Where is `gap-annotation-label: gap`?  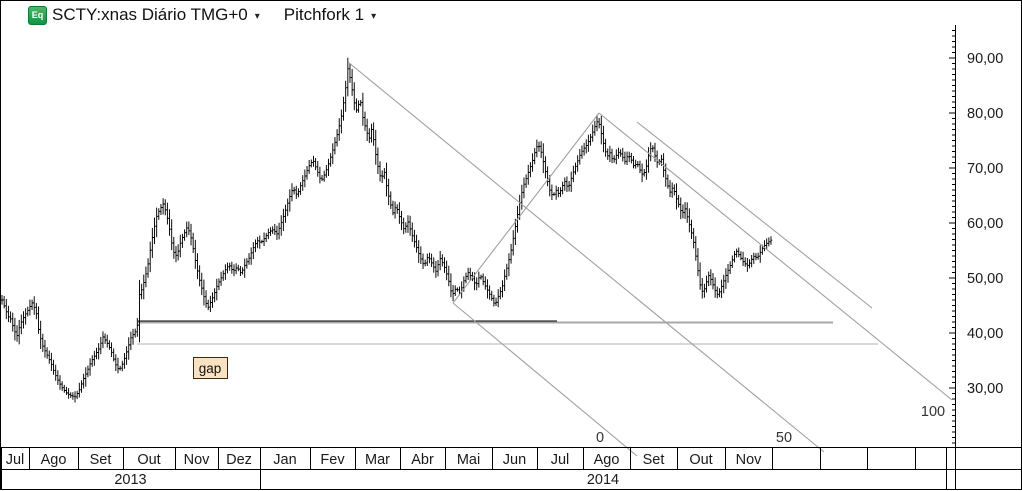 gap-annotation-label: gap is located at coordinates (210, 368).